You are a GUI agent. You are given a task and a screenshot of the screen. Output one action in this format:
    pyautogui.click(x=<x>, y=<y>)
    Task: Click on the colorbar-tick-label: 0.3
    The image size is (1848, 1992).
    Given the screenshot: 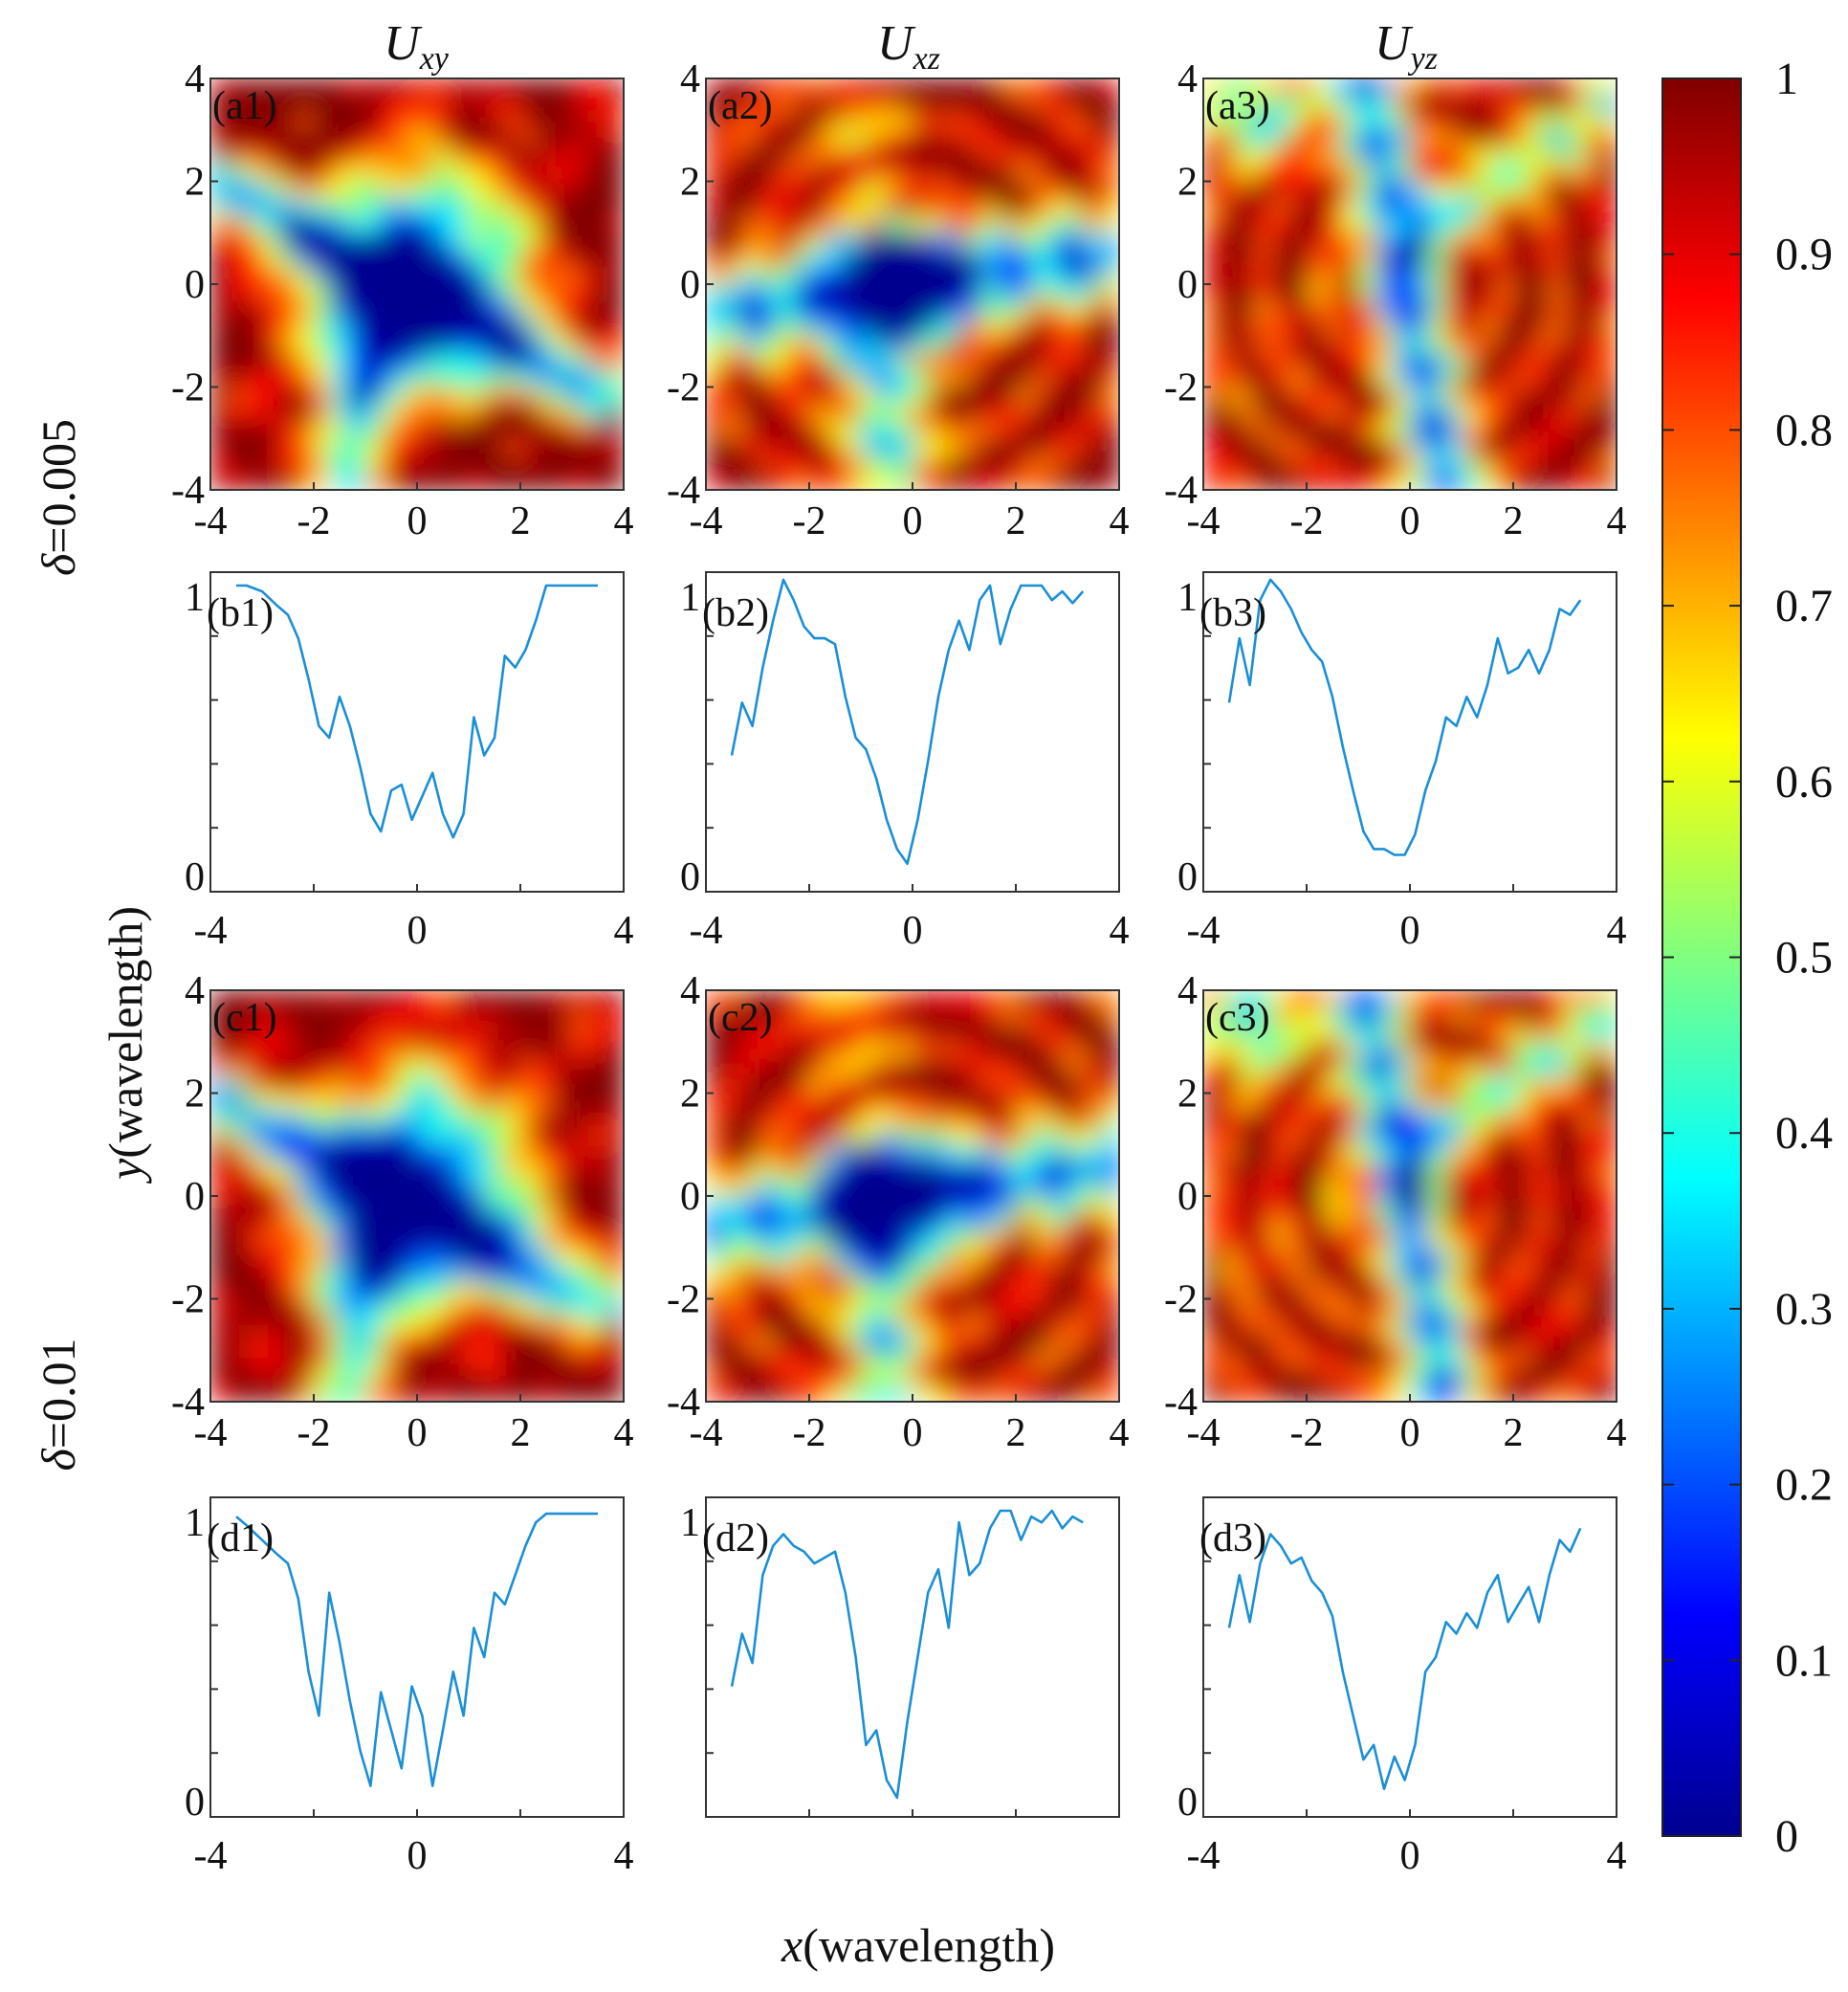 What is the action you would take?
    pyautogui.click(x=1804, y=1309)
    